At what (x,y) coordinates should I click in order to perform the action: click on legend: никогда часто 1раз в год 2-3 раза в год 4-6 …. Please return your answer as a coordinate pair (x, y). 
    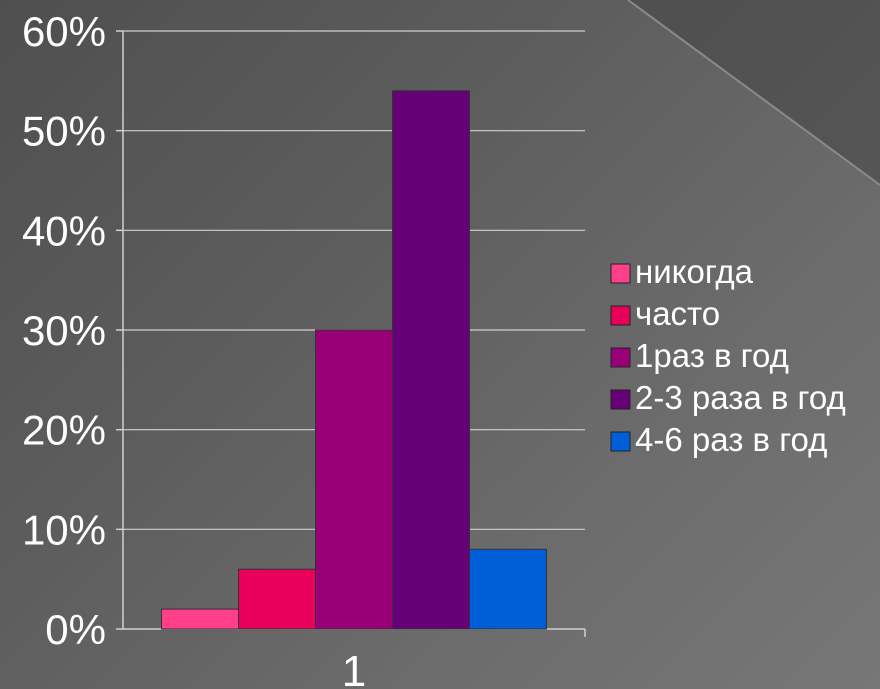
    Looking at the image, I should click on (728, 355).